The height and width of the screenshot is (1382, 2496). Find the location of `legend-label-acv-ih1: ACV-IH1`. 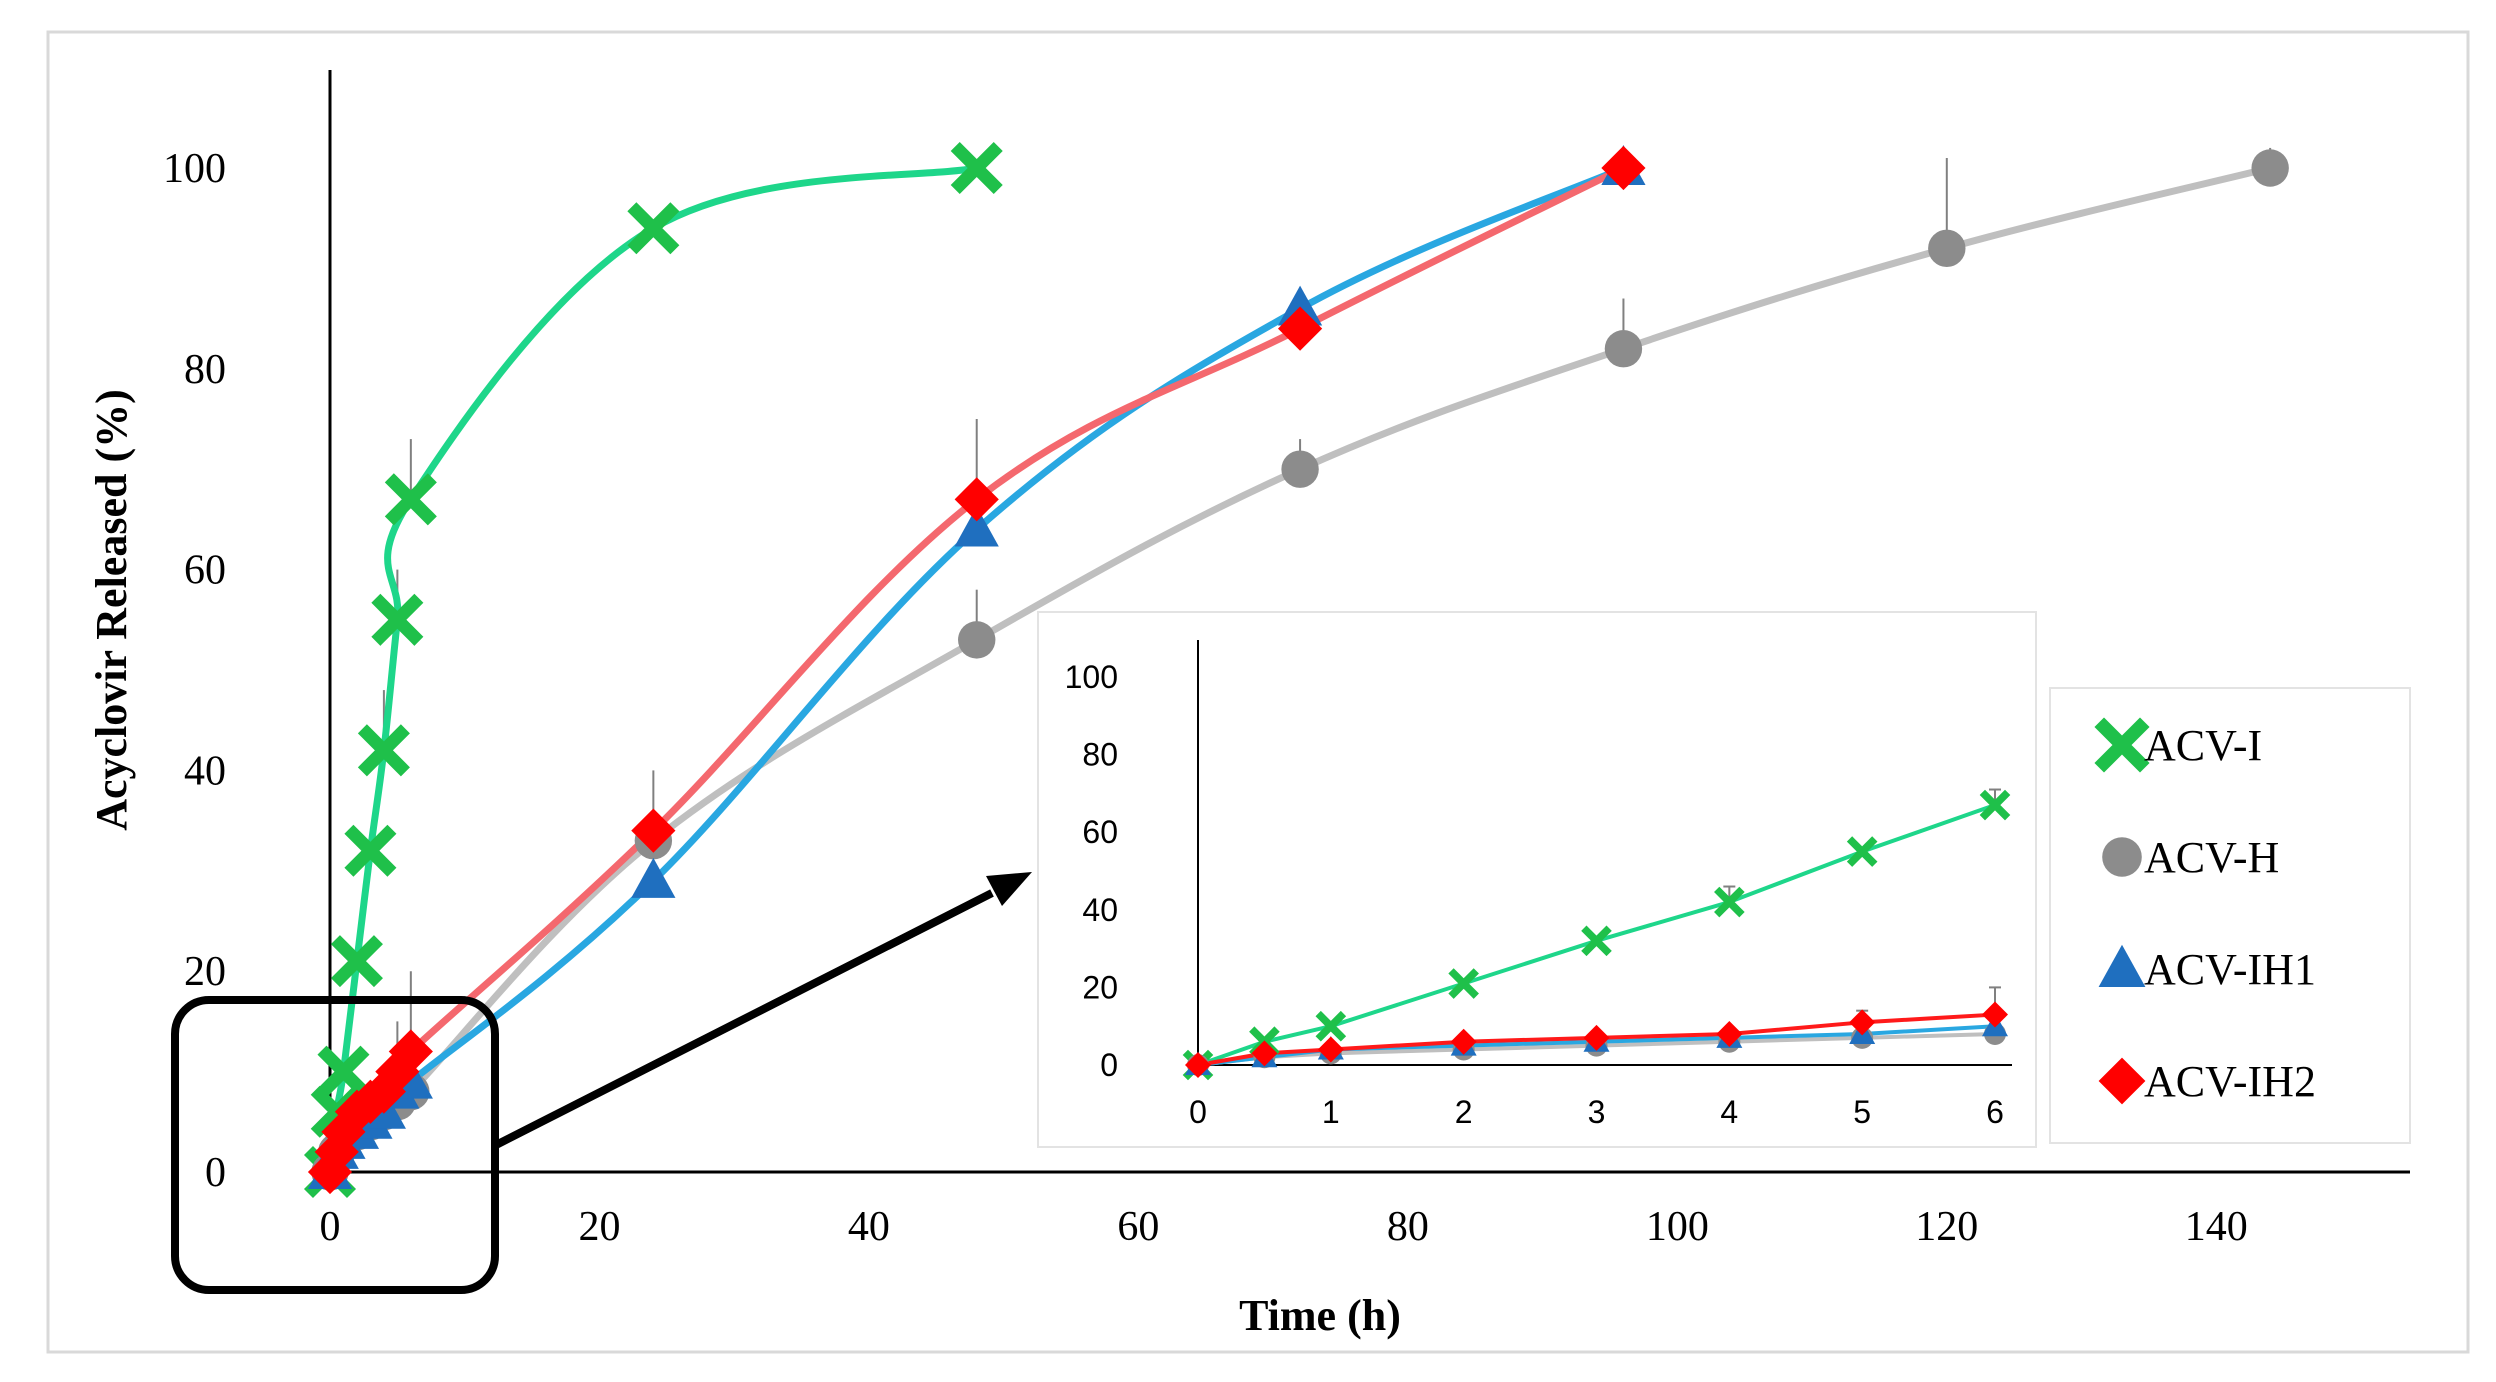

legend-label-acv-ih1: ACV-IH1 is located at coordinates (2230, 969).